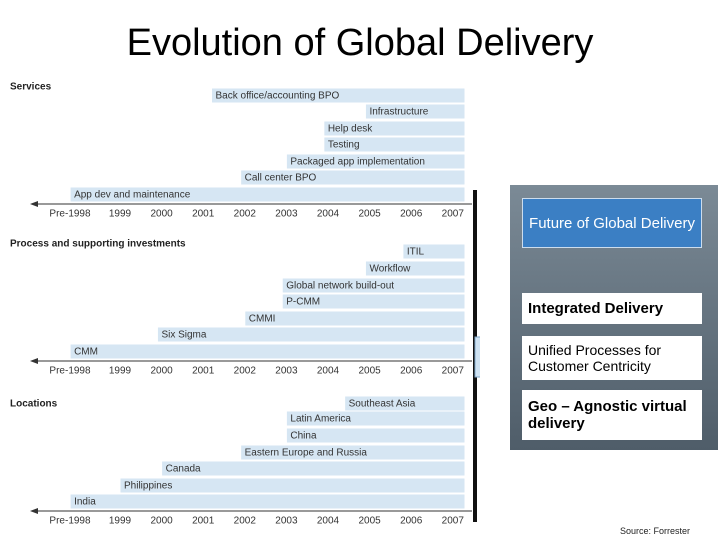 This screenshot has width=720, height=540. Describe the element at coordinates (303, 436) in the screenshot. I see `bar-label: China` at that location.